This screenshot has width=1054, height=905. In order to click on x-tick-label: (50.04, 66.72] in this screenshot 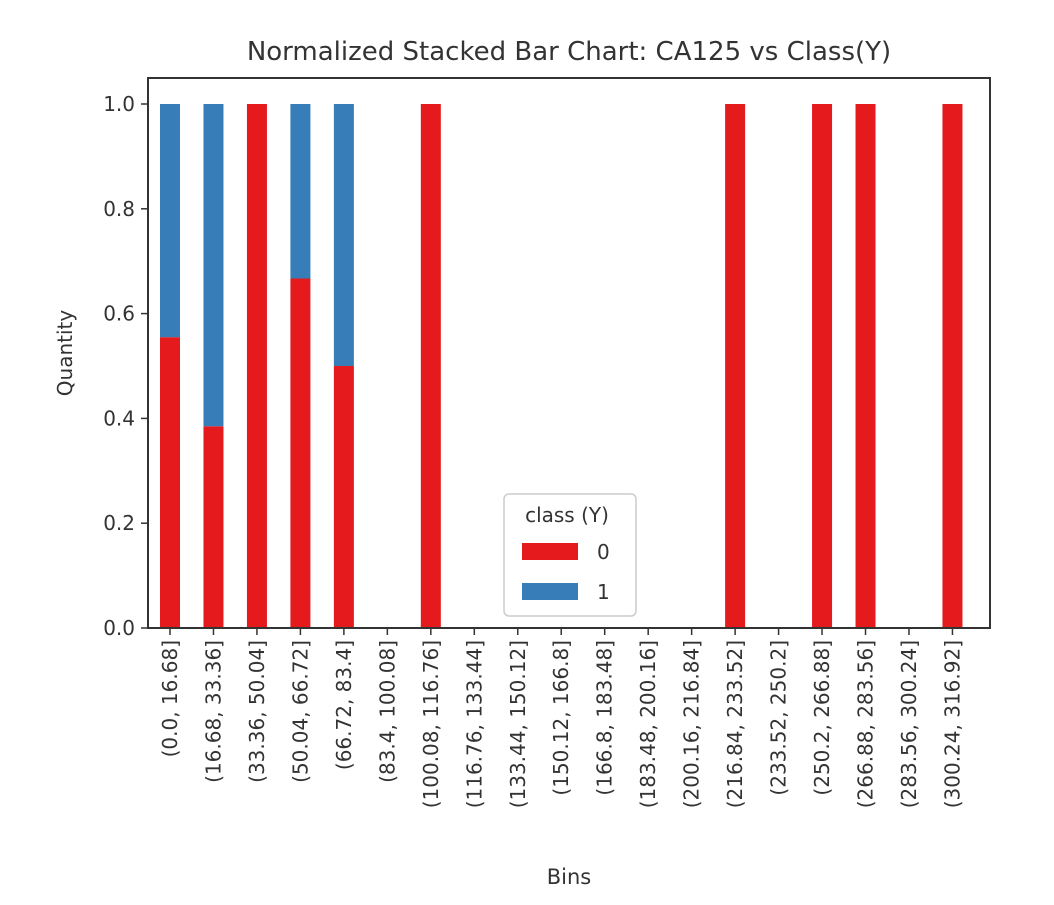, I will do `click(300, 711)`.